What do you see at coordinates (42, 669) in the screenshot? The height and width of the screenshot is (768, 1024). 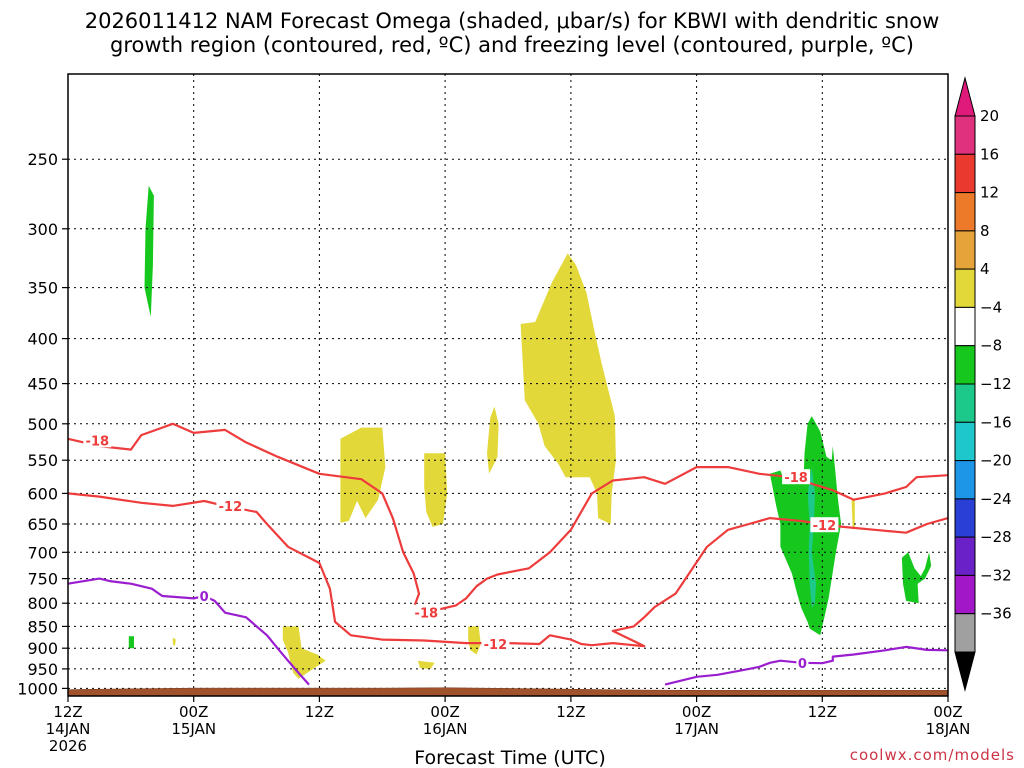 I see `y-tick-label: 950` at bounding box center [42, 669].